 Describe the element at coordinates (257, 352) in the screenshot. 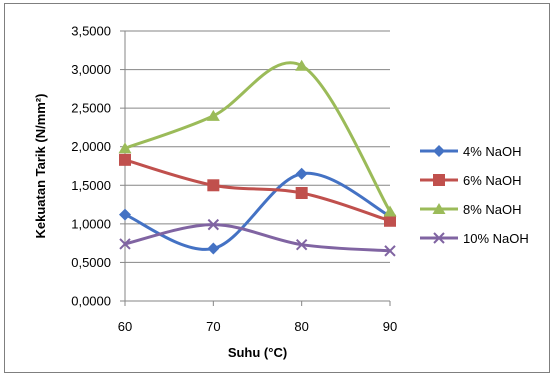

I see `x-axis-title: Suhu (°C)` at that location.